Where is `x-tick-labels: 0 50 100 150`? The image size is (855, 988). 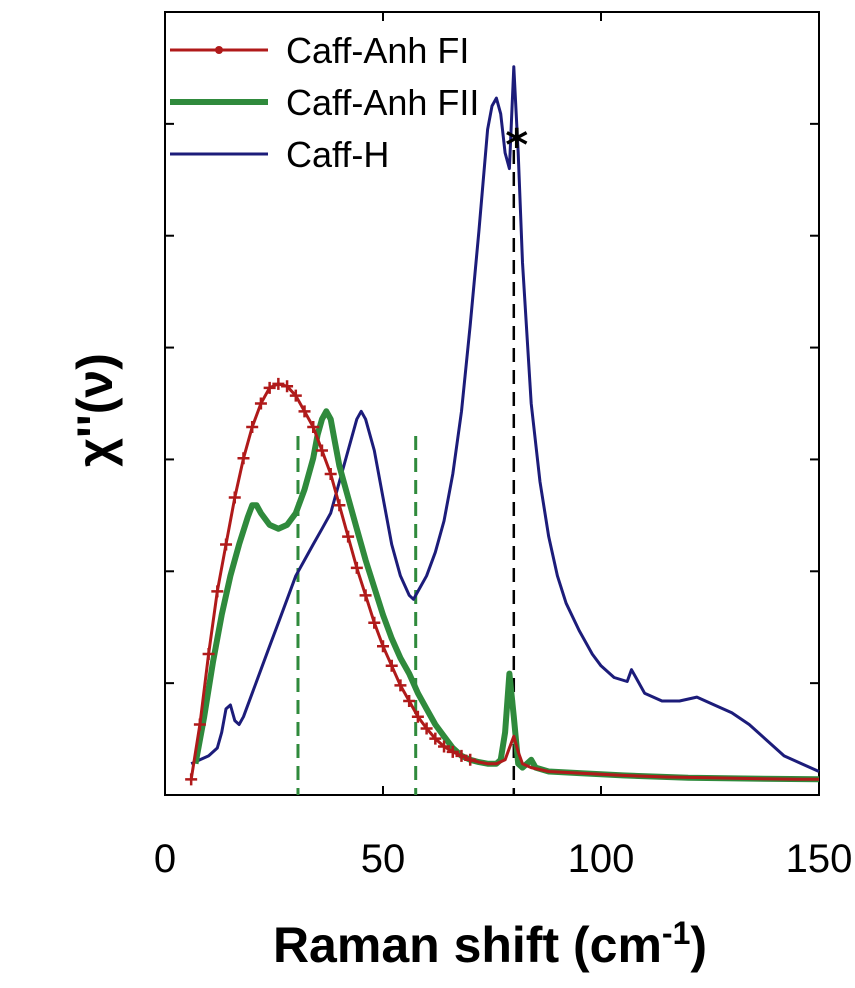 x-tick-labels: 0 50 100 150 is located at coordinates (503, 859).